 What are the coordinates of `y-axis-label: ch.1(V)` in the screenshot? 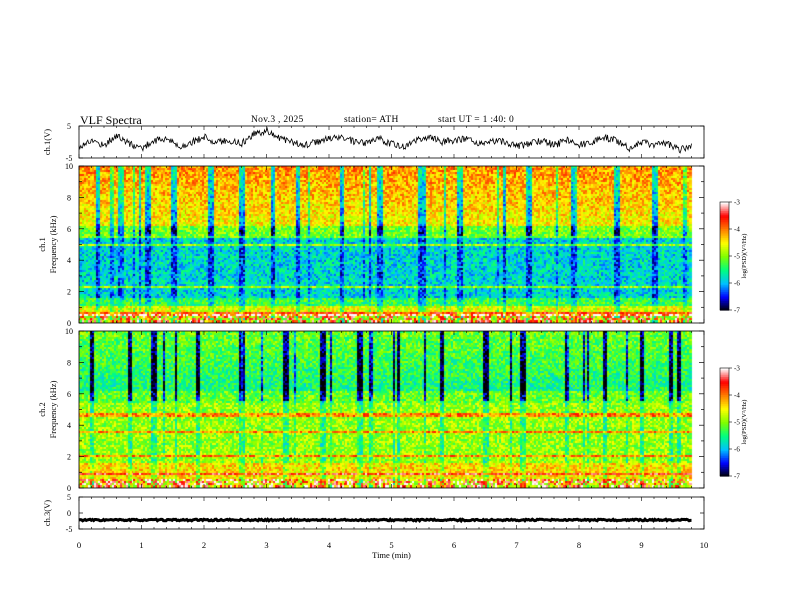 It's located at (47, 142).